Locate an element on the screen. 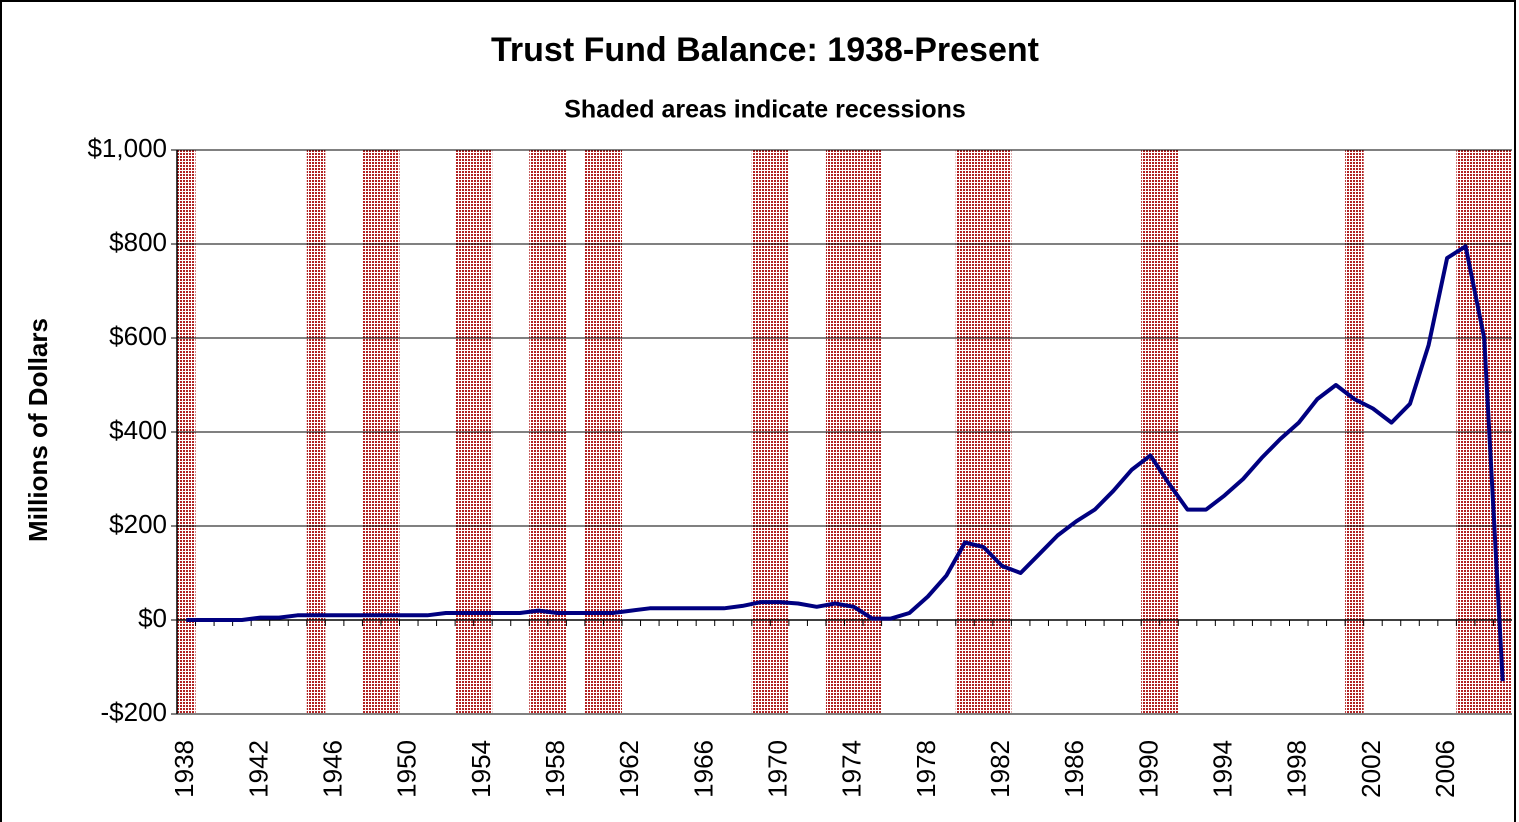 This screenshot has width=1519, height=822. y-tick-label: $800 is located at coordinates (138, 242).